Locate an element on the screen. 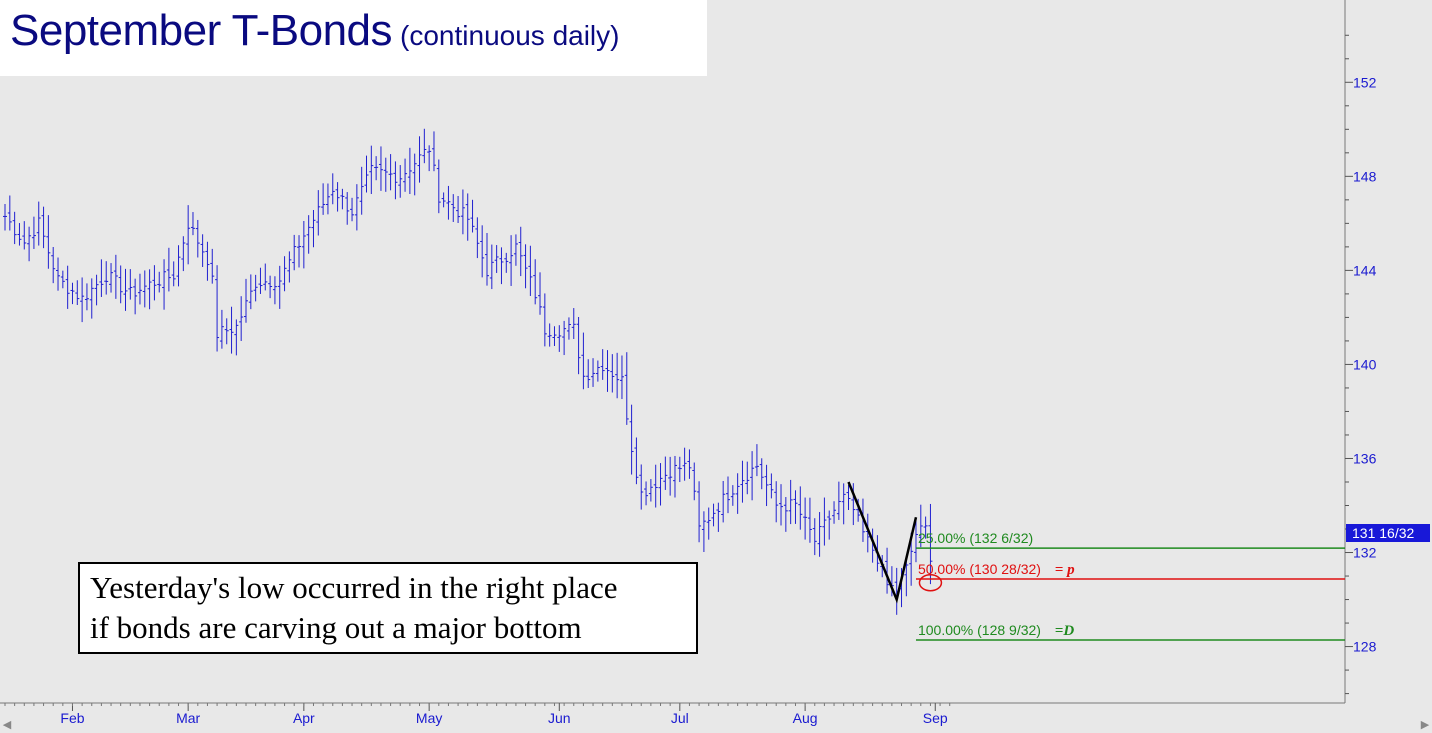 The height and width of the screenshot is (733, 1432). title-box: September T-Bonds (continuous daily) is located at coordinates (353, 38).